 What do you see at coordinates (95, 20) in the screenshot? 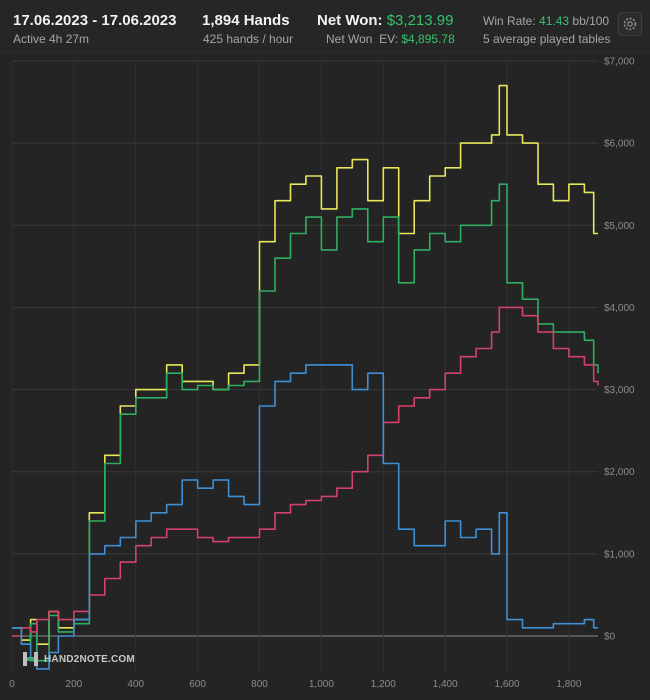
I see `date-range: 17.06.2023 - 17.06.2023` at bounding box center [95, 20].